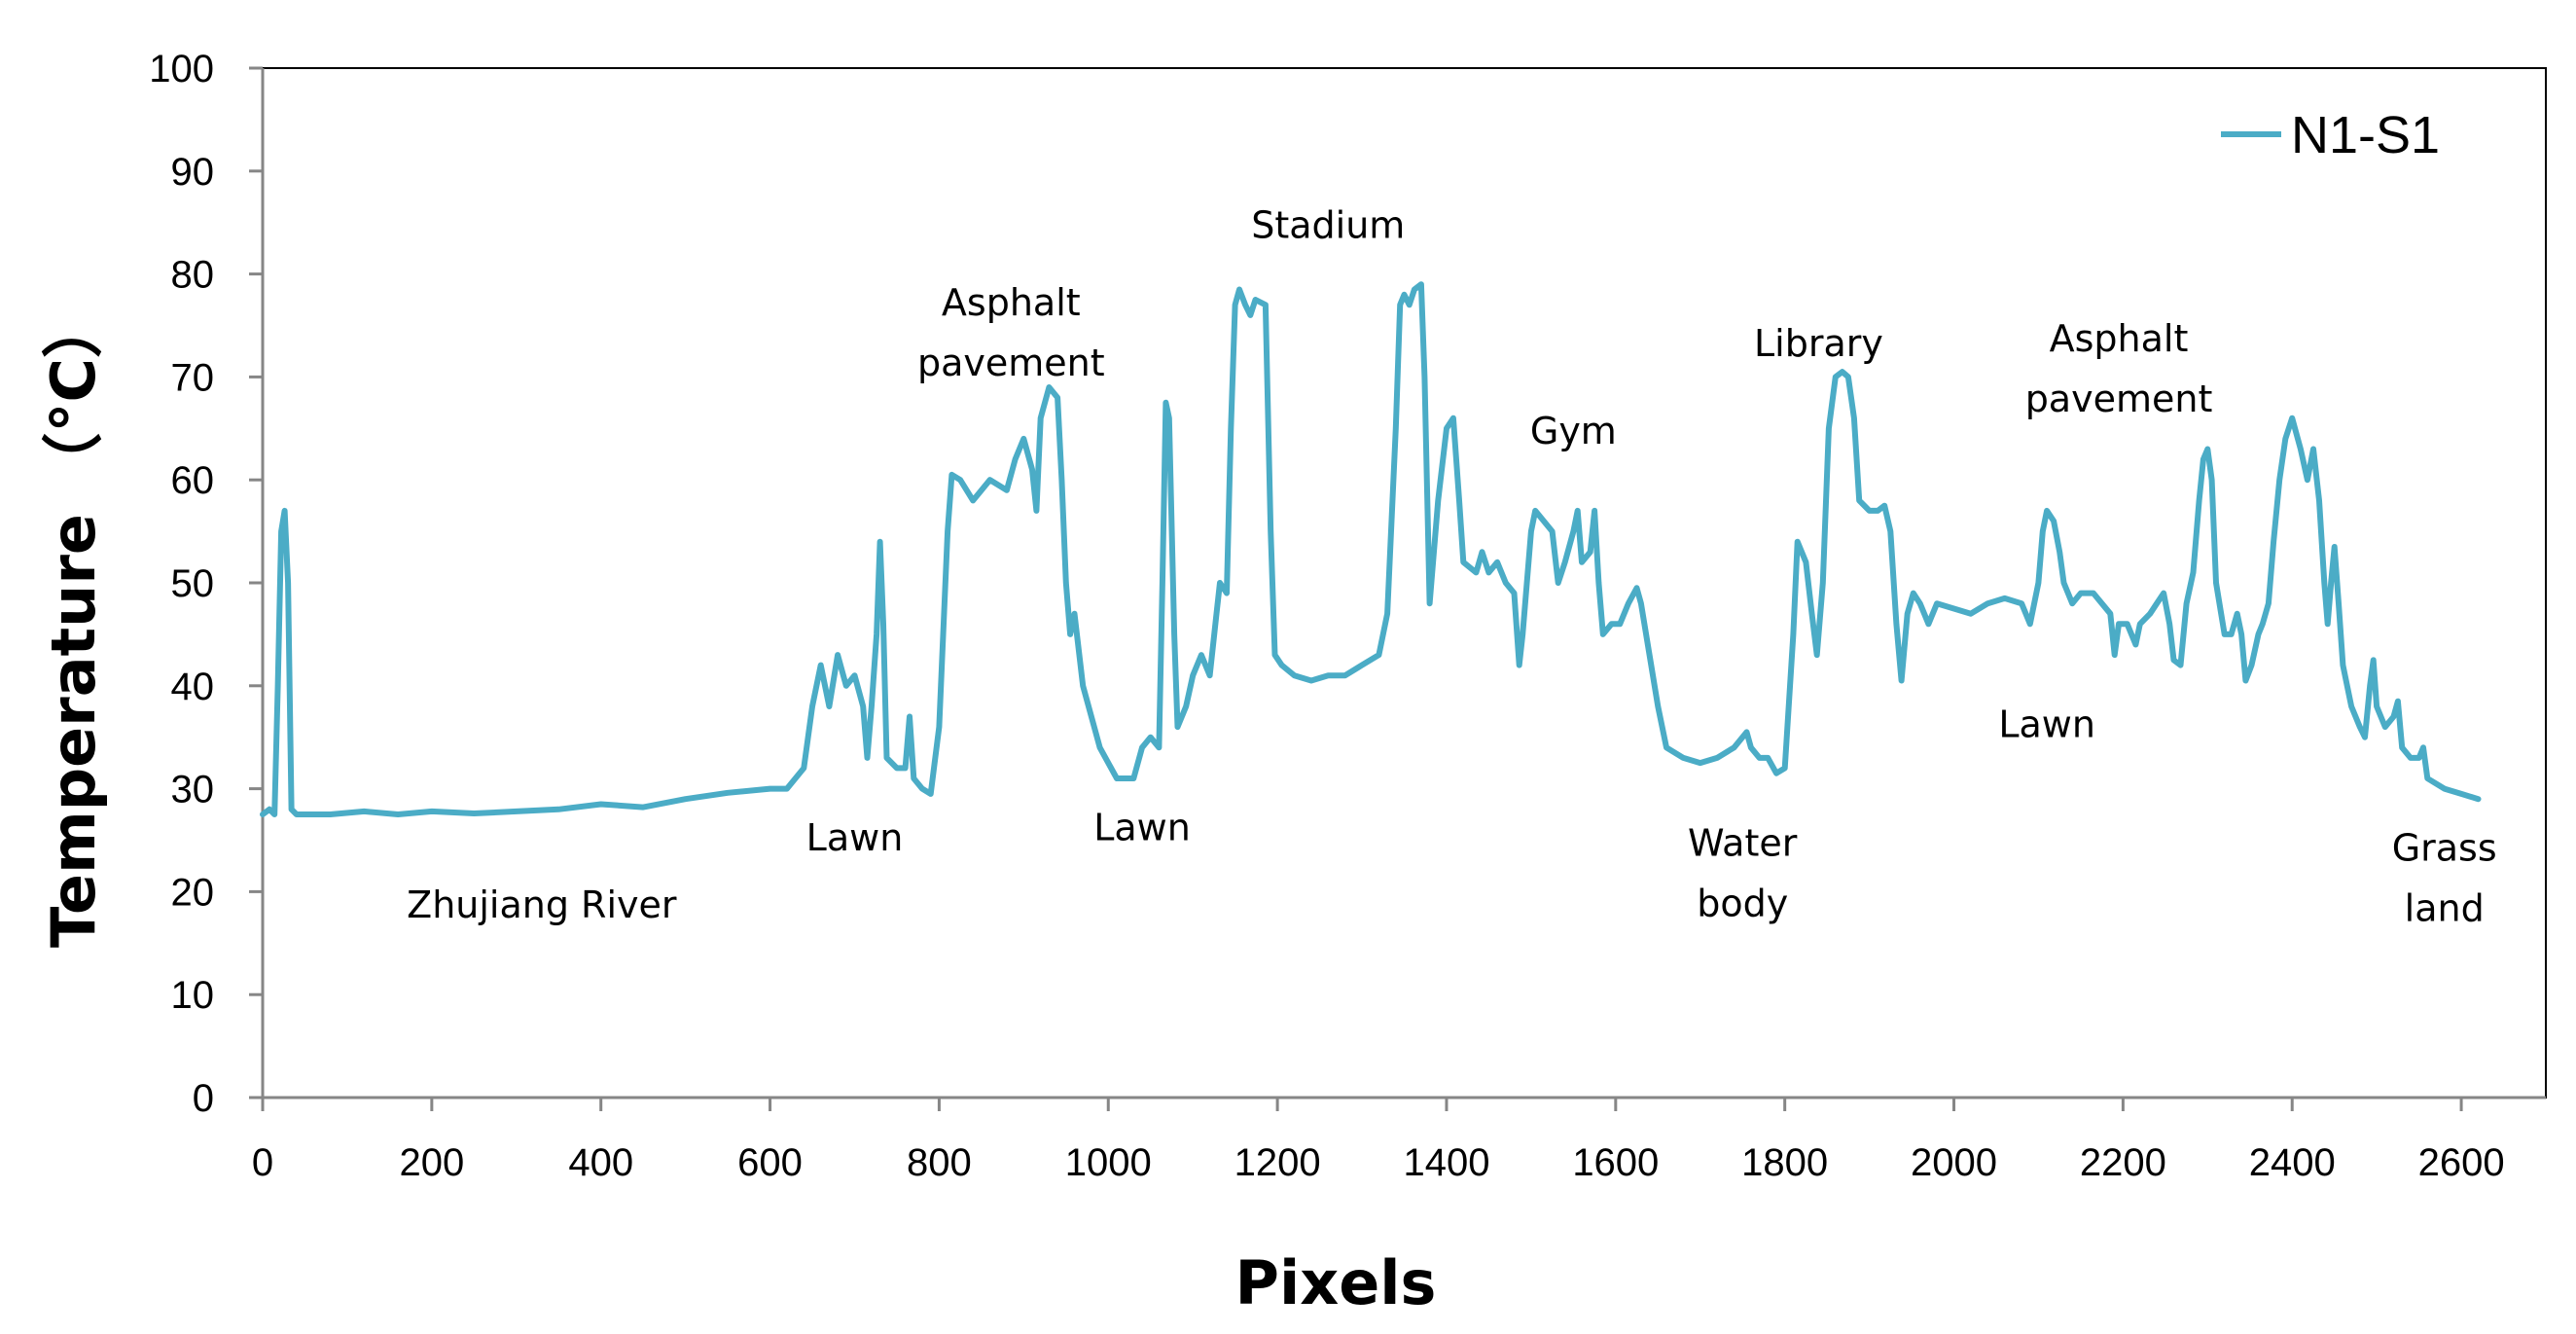 This screenshot has width=2576, height=1334. What do you see at coordinates (770, 1162) in the screenshot?
I see `x-tick-label: 600` at bounding box center [770, 1162].